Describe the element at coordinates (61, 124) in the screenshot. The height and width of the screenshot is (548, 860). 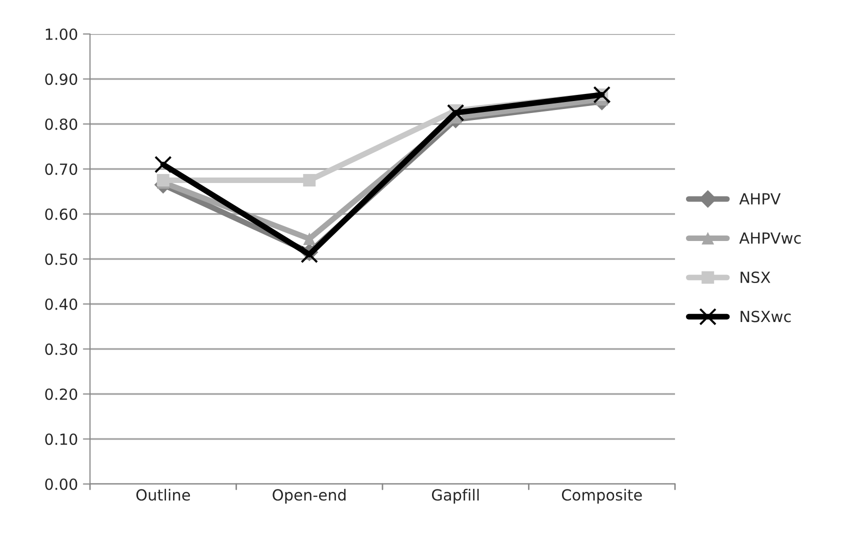
I see `y-tick-label: 0.80` at that location.